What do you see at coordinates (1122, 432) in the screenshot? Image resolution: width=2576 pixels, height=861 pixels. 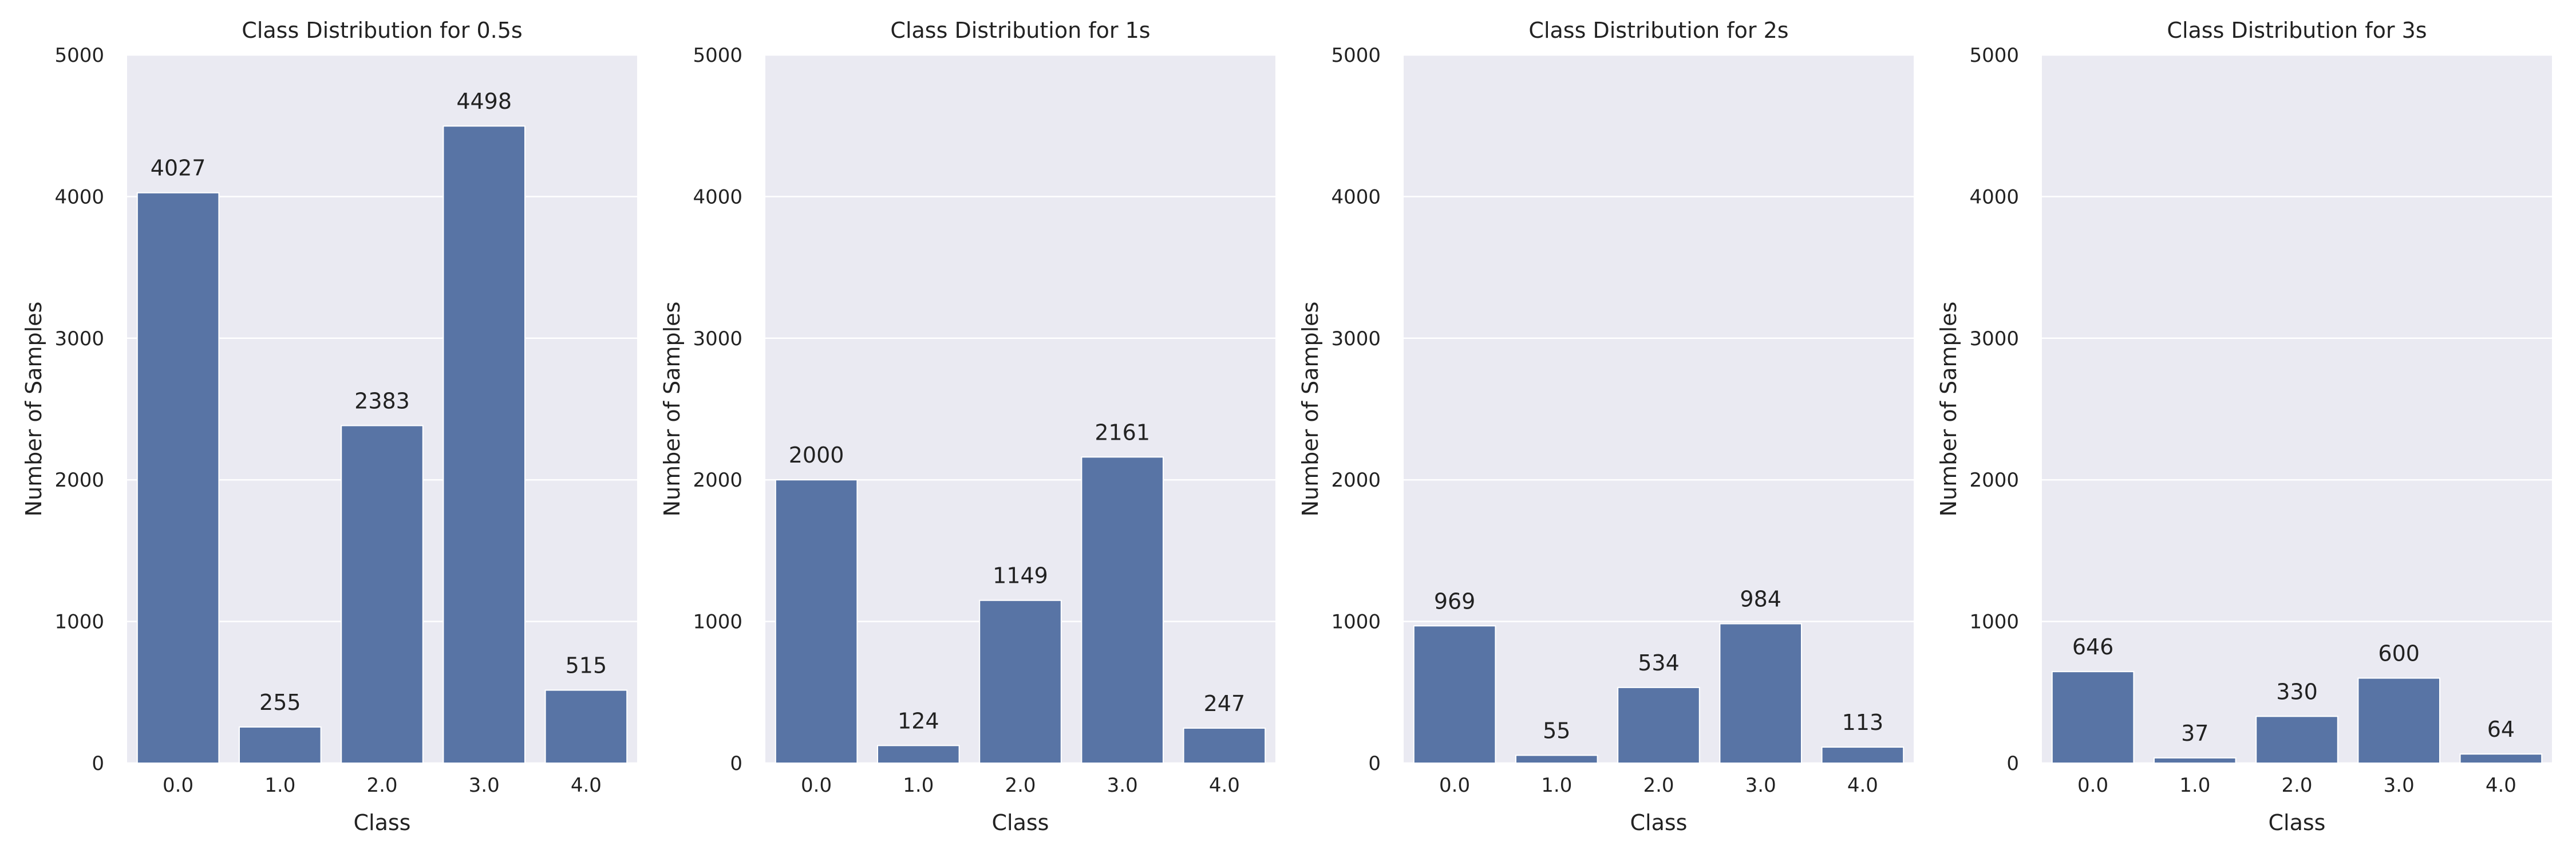 I see `data-label: 2161` at bounding box center [1122, 432].